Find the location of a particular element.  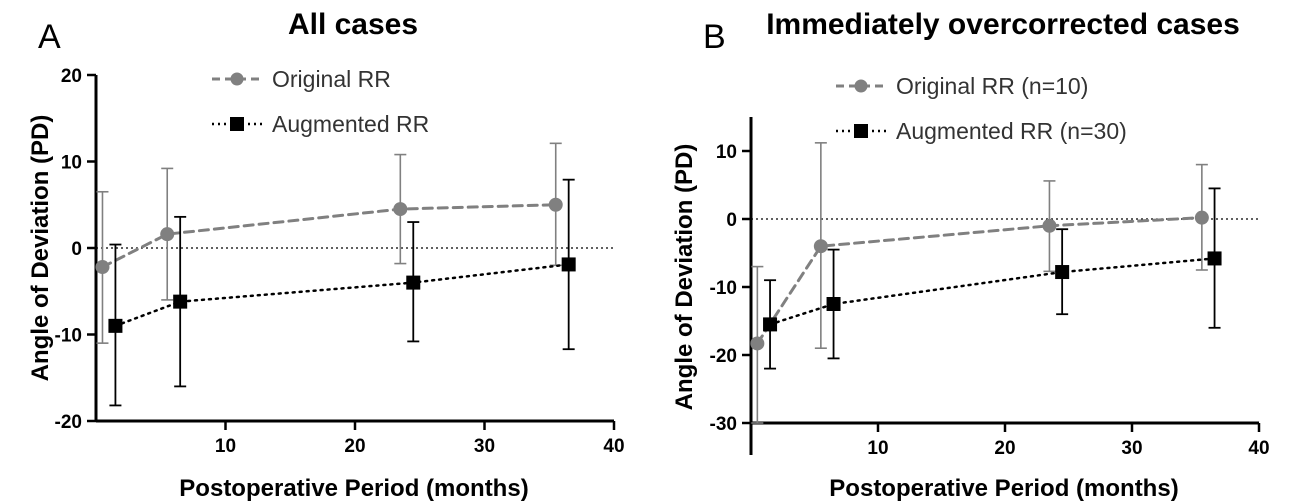

panel-a-x-tick-label: 40 is located at coordinates (613, 446).